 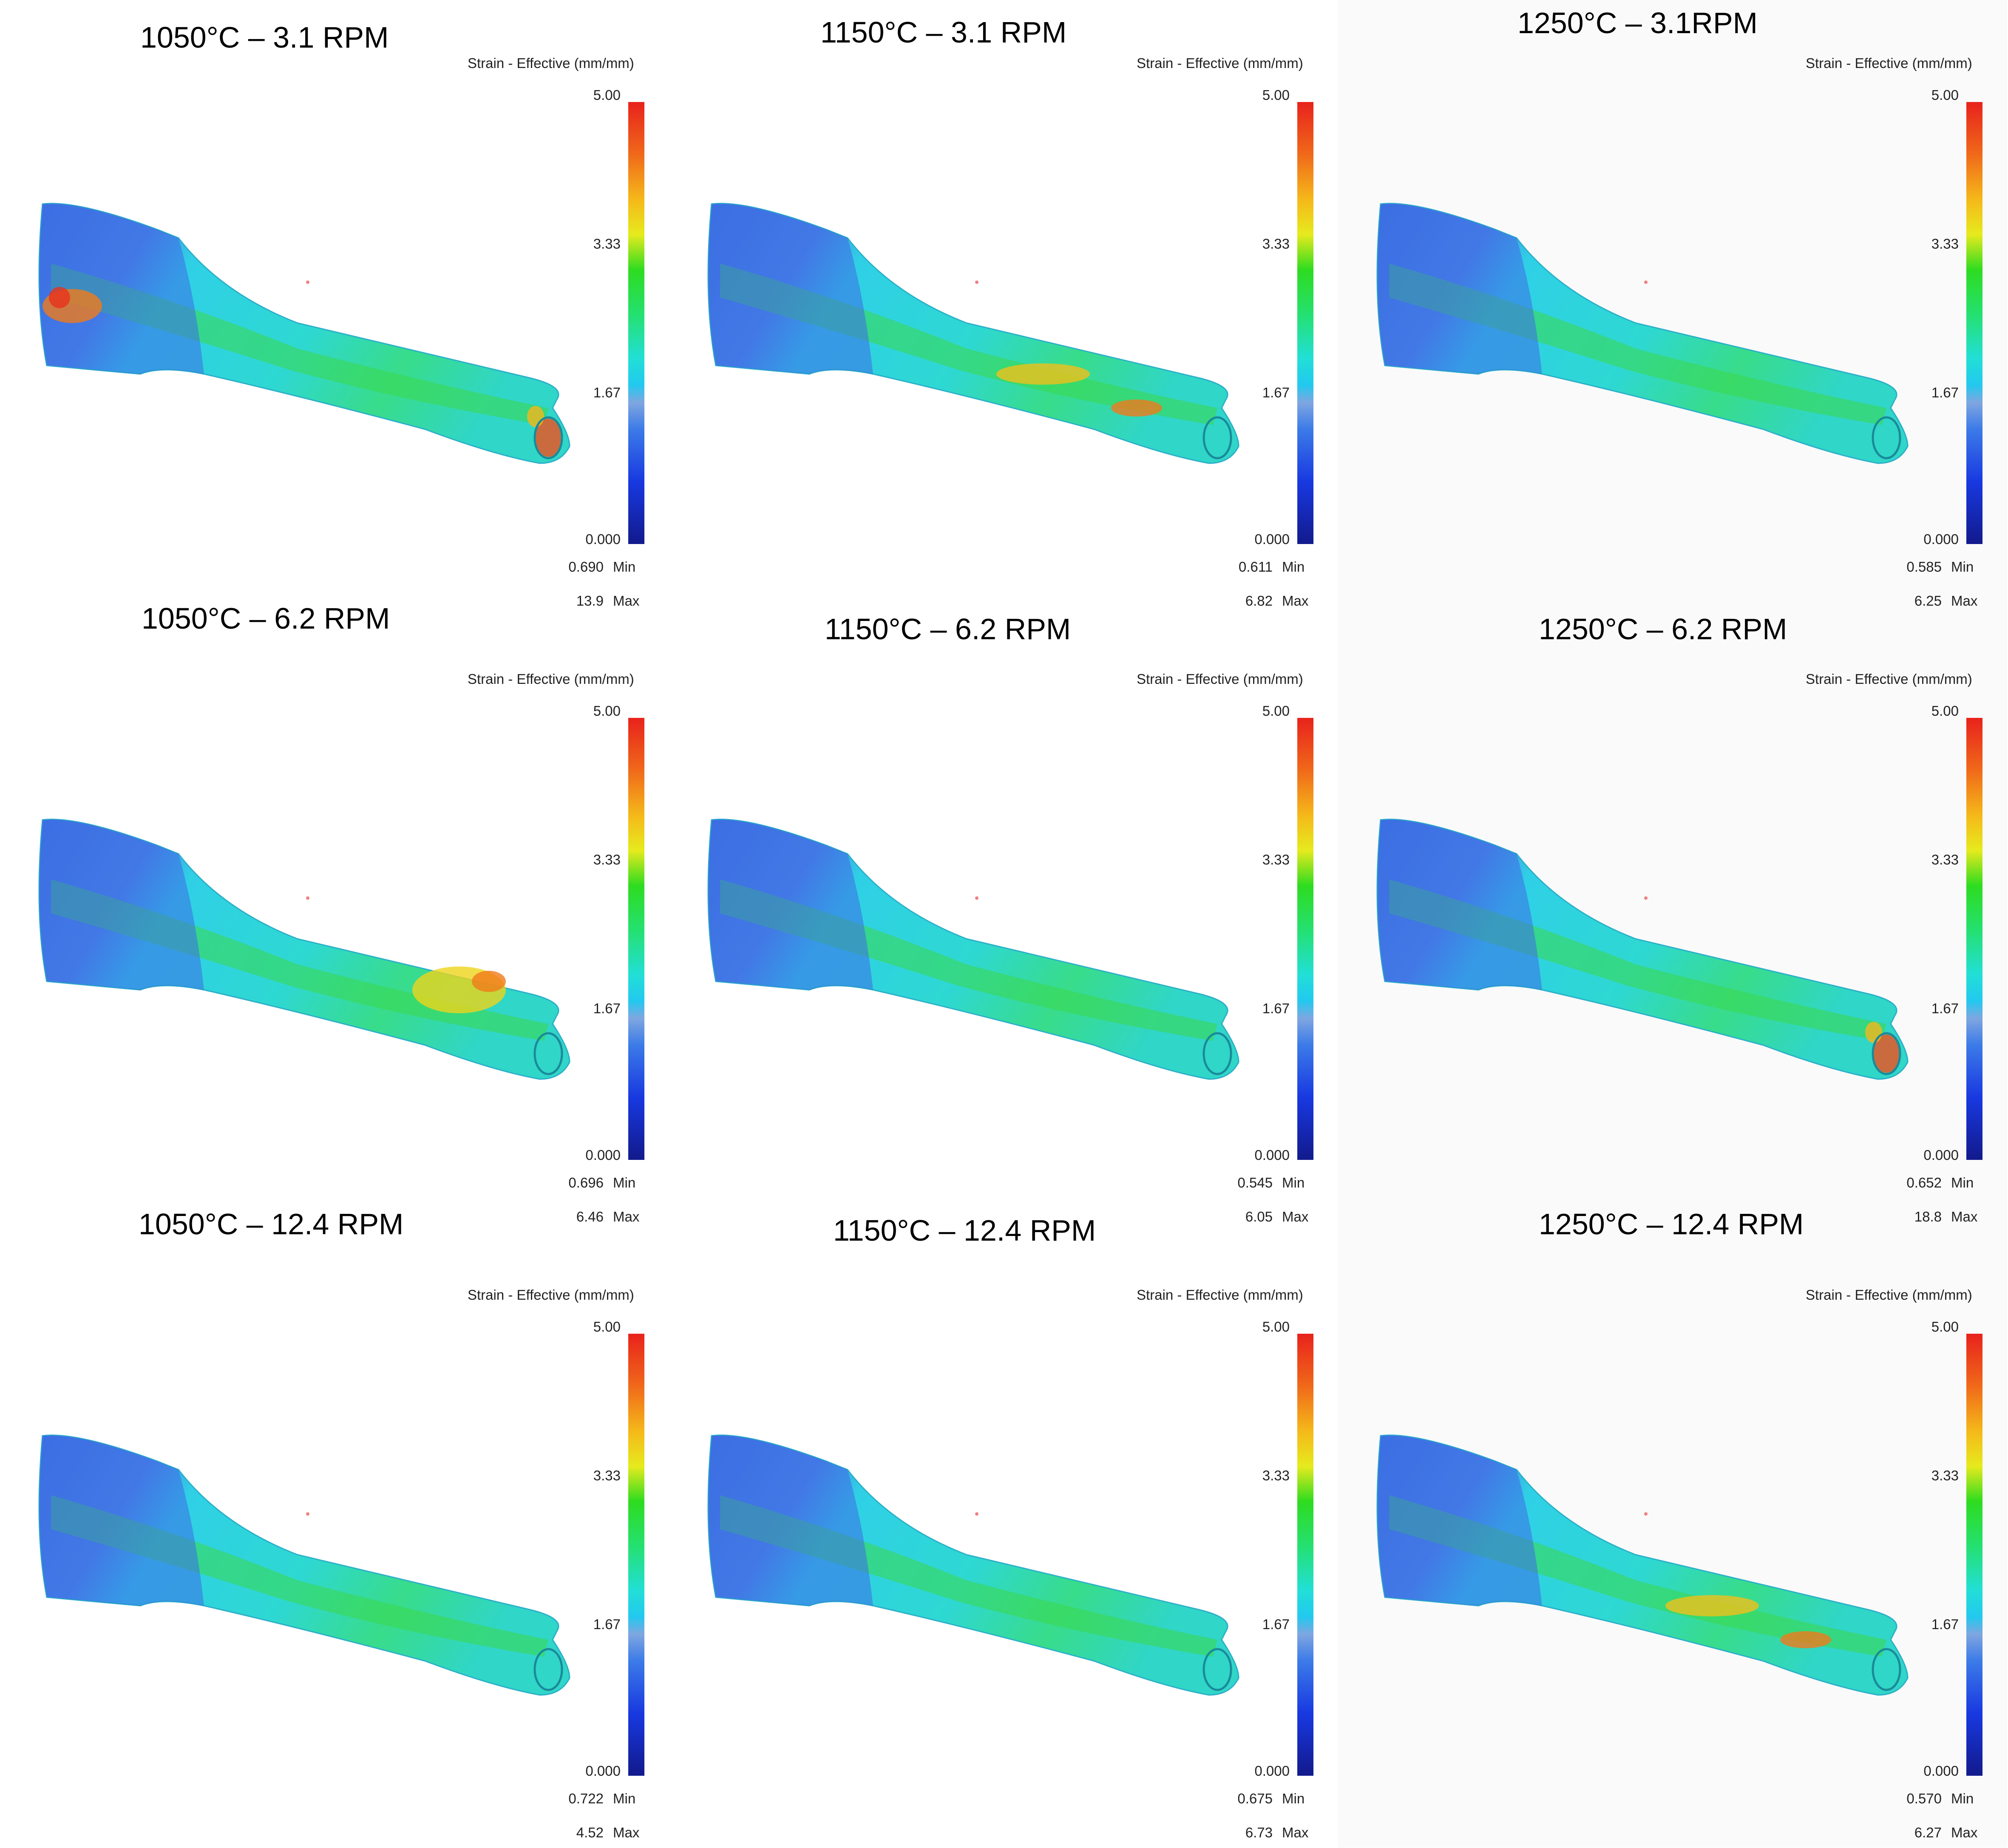 I want to click on max-value-label: 6.82 Max, so click(x=1266, y=601).